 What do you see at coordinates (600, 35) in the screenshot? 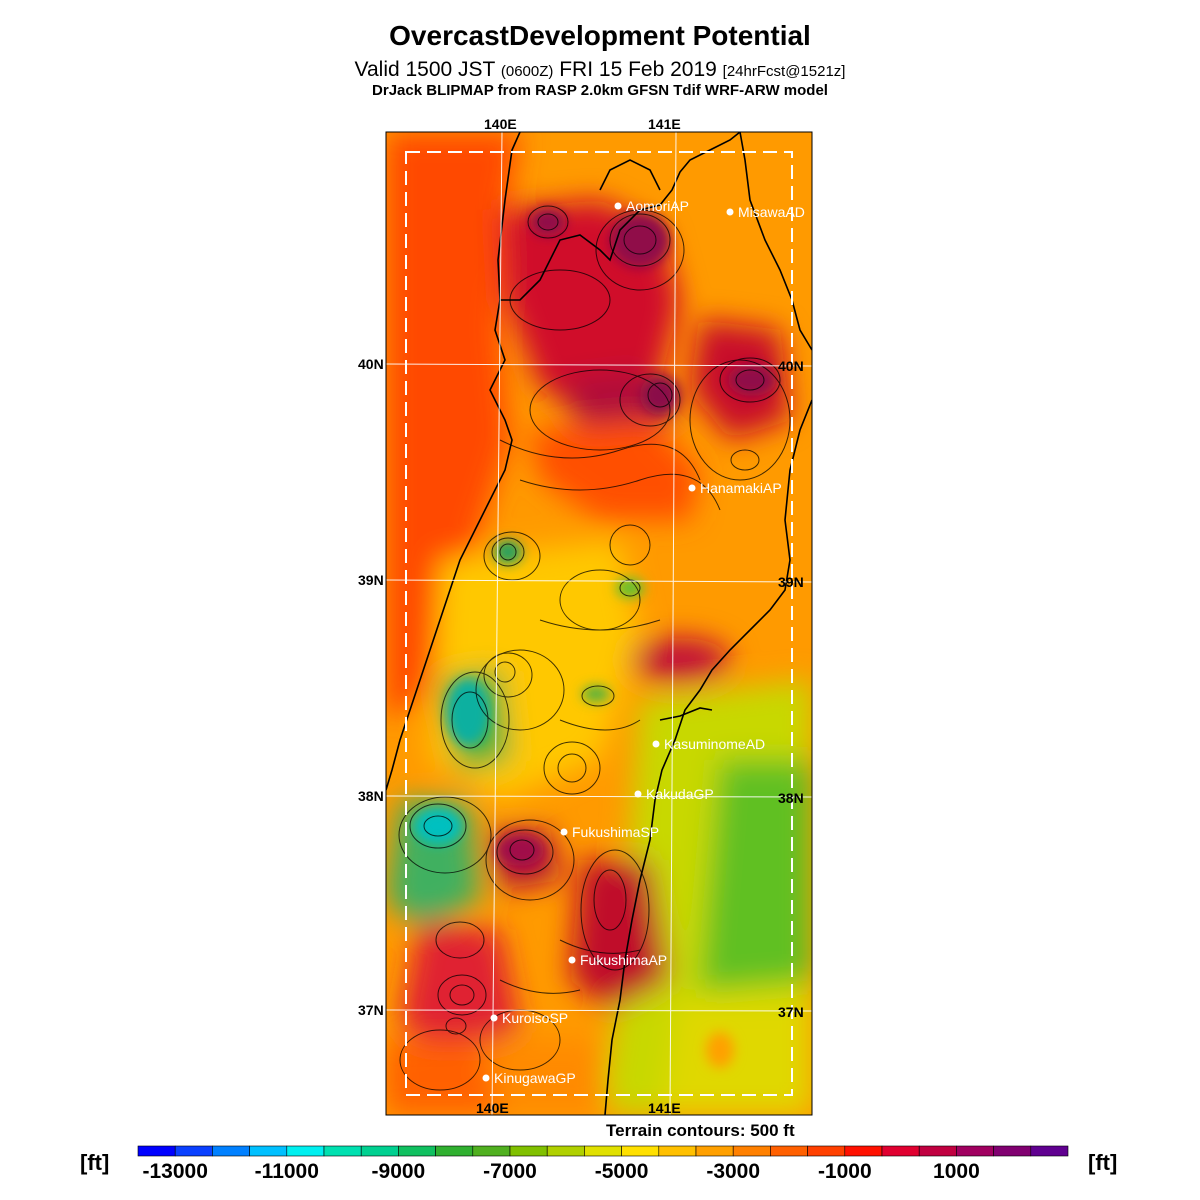
I see `map-title: OvercastDevelopment Potential` at bounding box center [600, 35].